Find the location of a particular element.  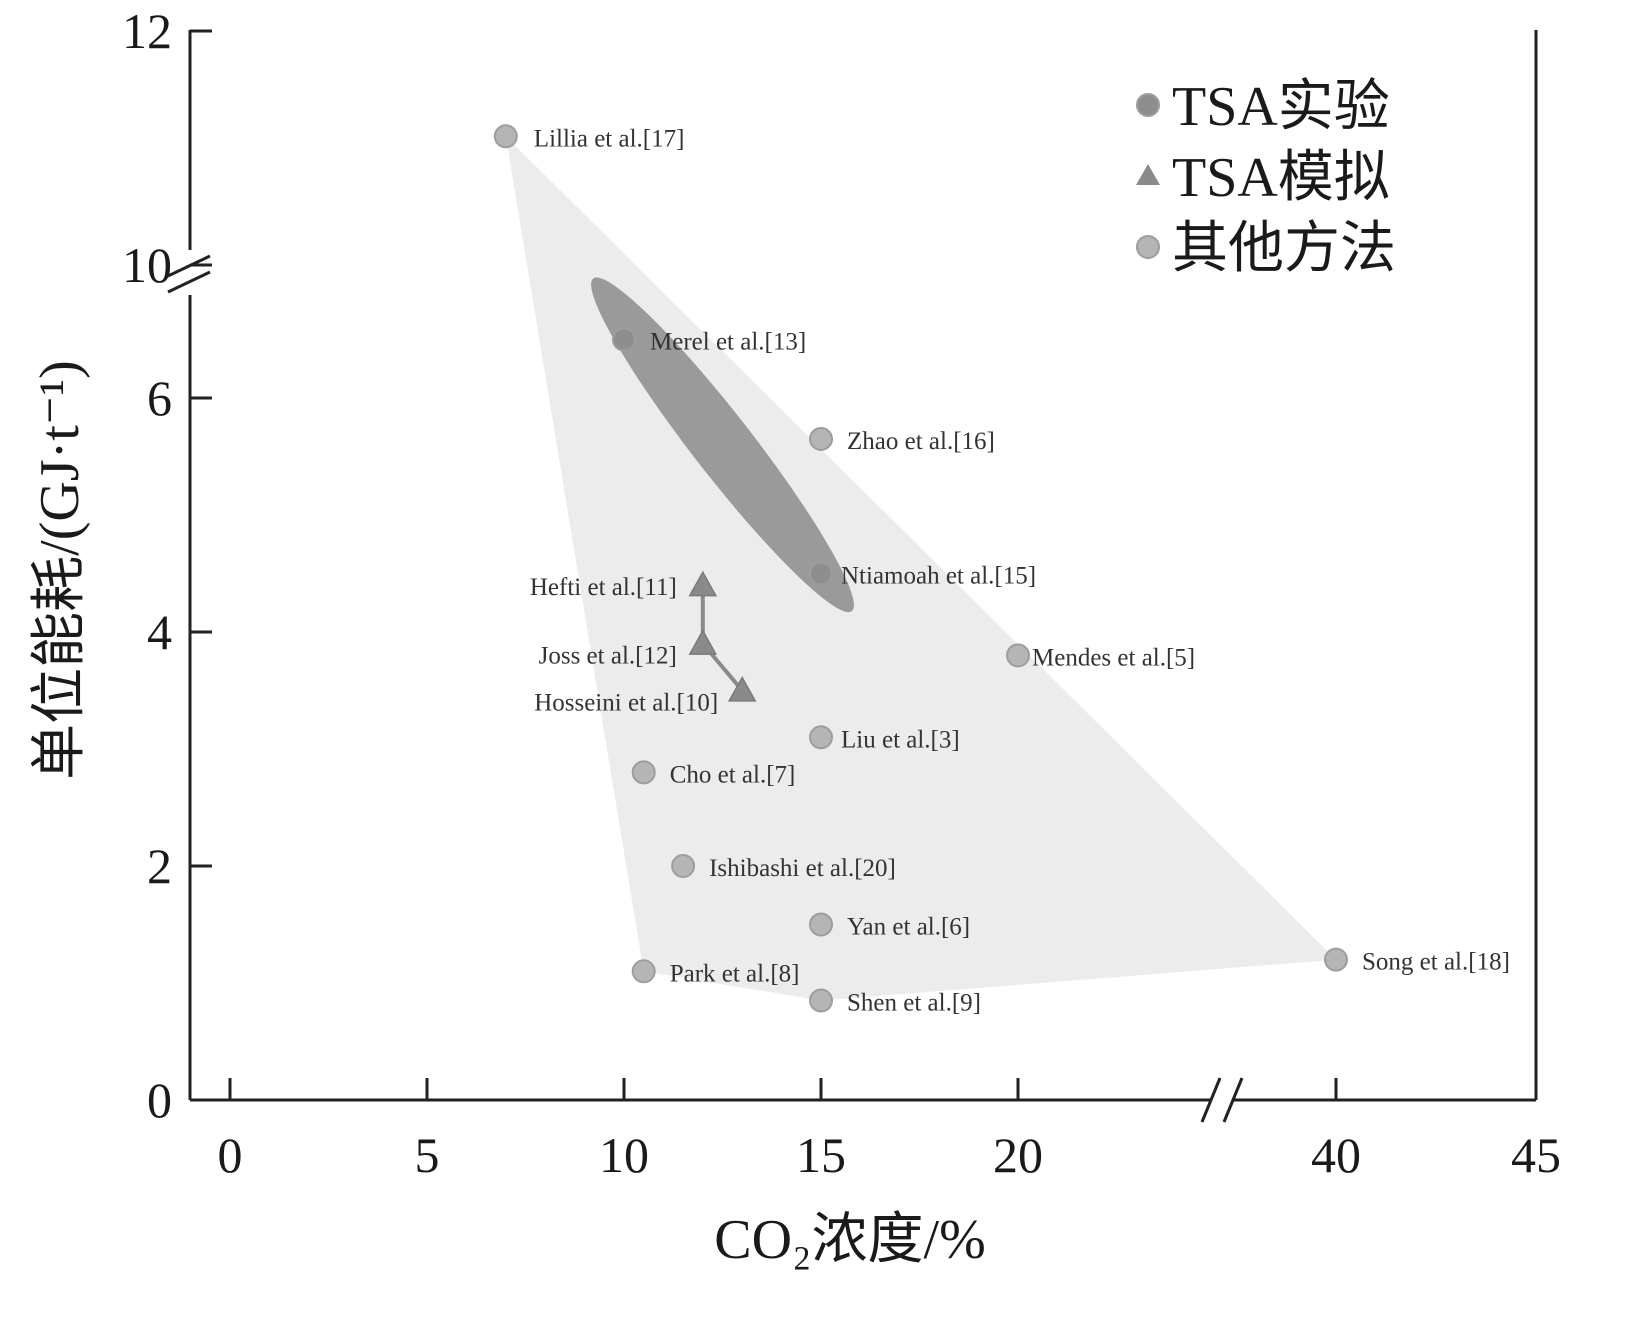

tsa-experiment-ellipse is located at coordinates (722, 445).